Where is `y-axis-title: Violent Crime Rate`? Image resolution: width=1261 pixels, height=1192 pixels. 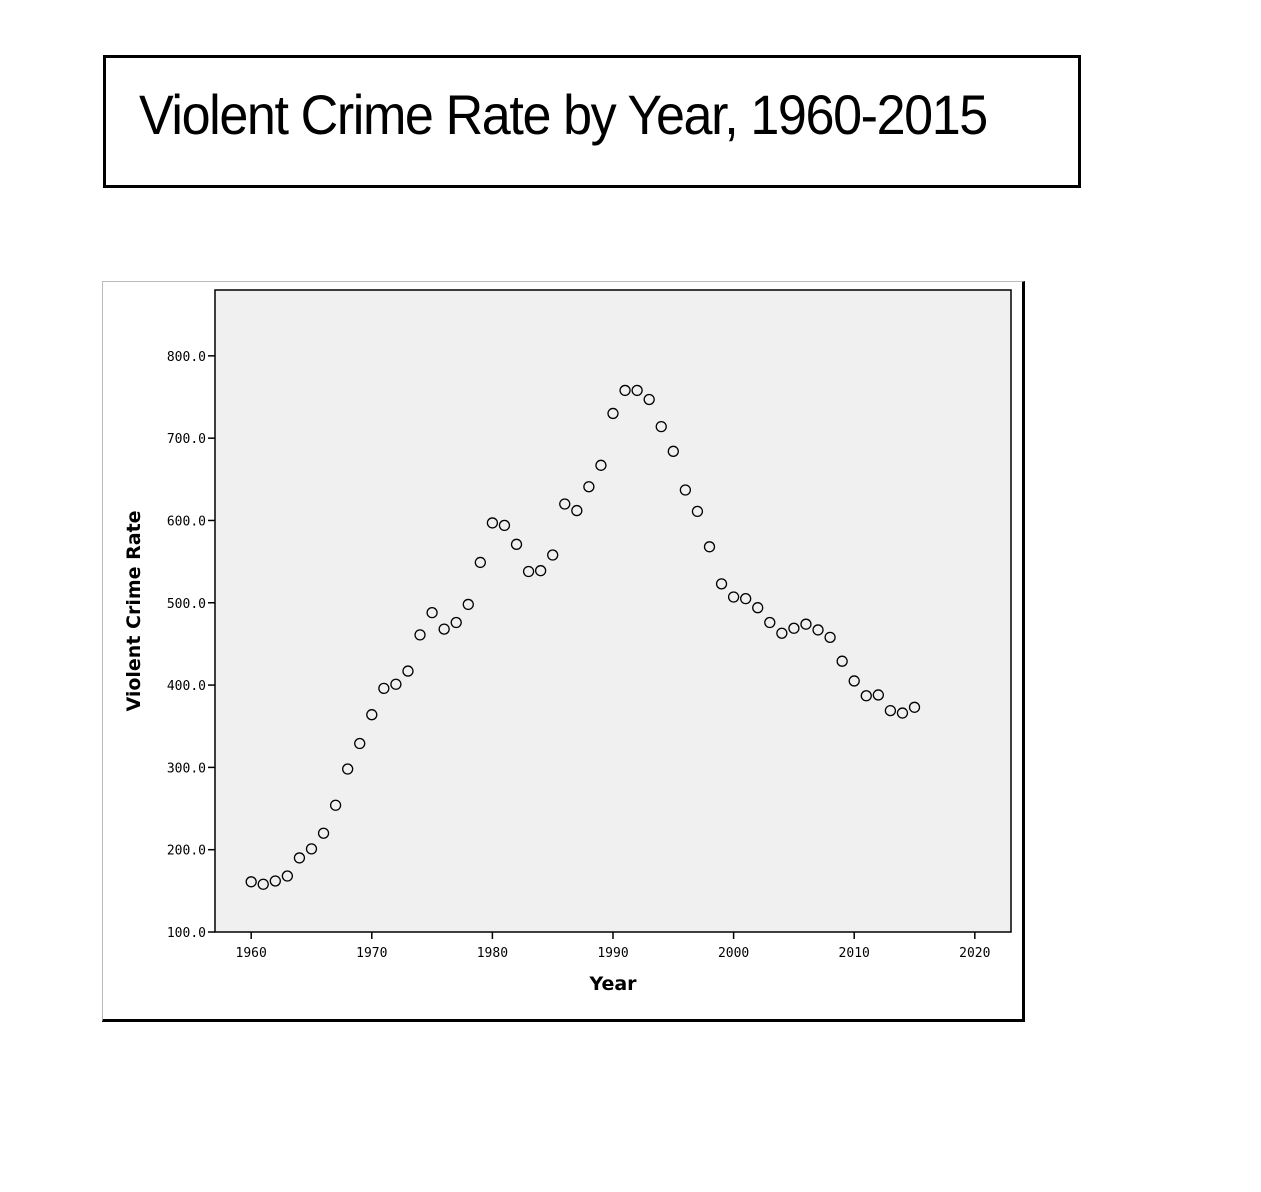 y-axis-title: Violent Crime Rate is located at coordinates (134, 610).